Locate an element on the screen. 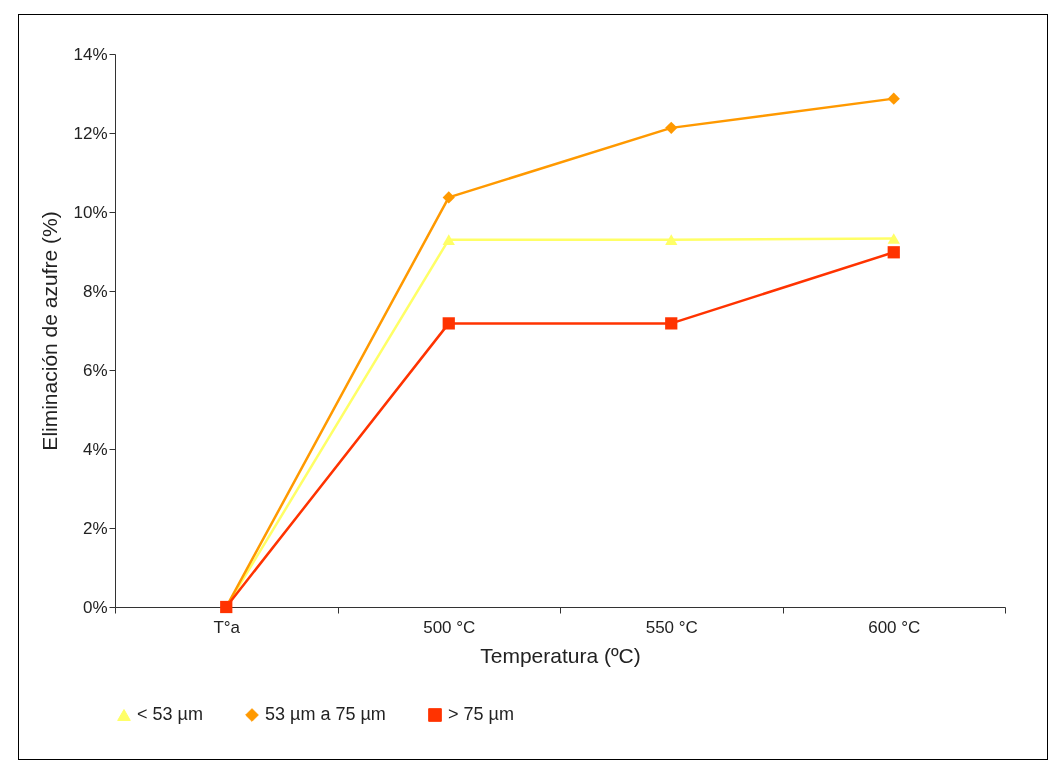 The width and height of the screenshot is (1055, 763). y-tick-label: 6% is located at coordinates (95, 370).